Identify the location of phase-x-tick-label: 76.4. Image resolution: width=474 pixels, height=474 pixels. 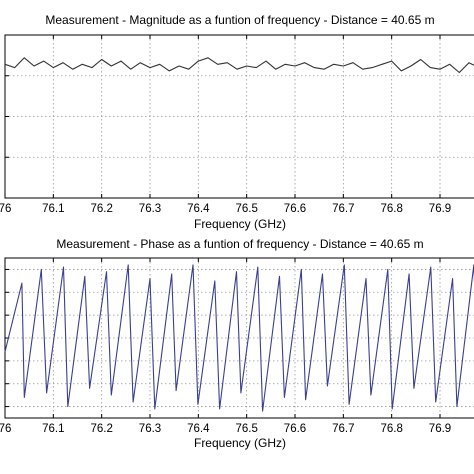
(198, 429).